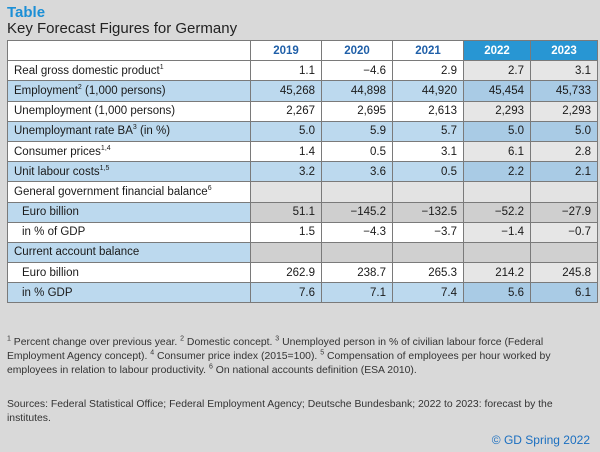  I want to click on table-row: Unit labour costs1,5 3.2 3.6 0.5 2.2 2.1, so click(302, 172).